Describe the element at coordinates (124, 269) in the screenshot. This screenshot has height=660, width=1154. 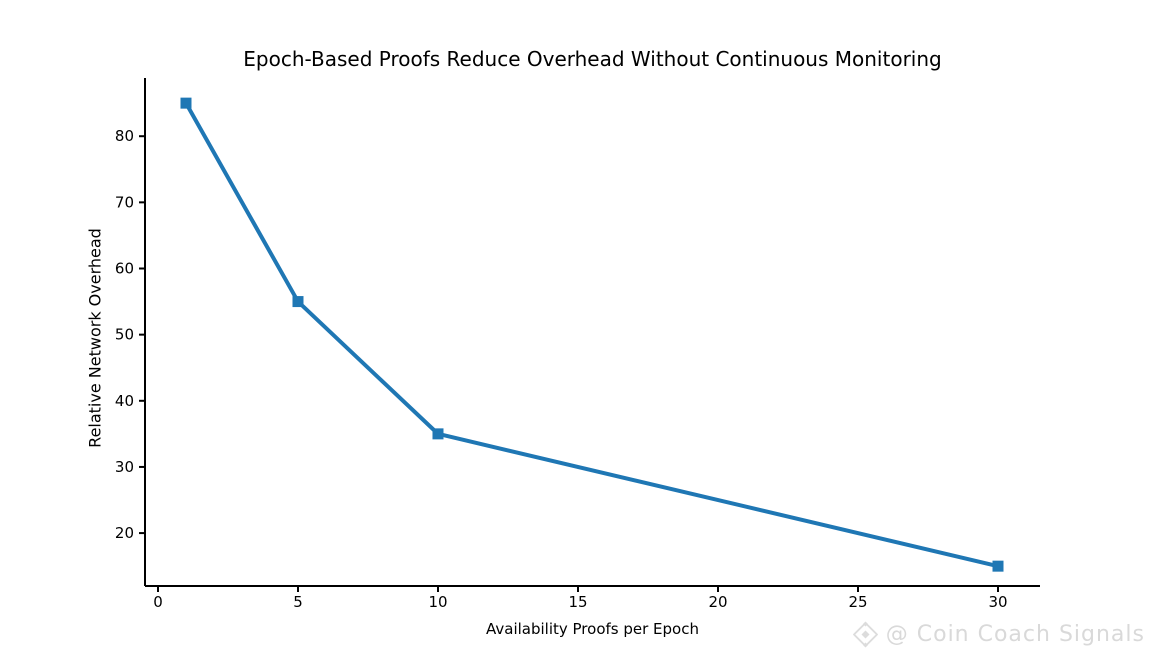
I see `y-tick-label: 60` at that location.